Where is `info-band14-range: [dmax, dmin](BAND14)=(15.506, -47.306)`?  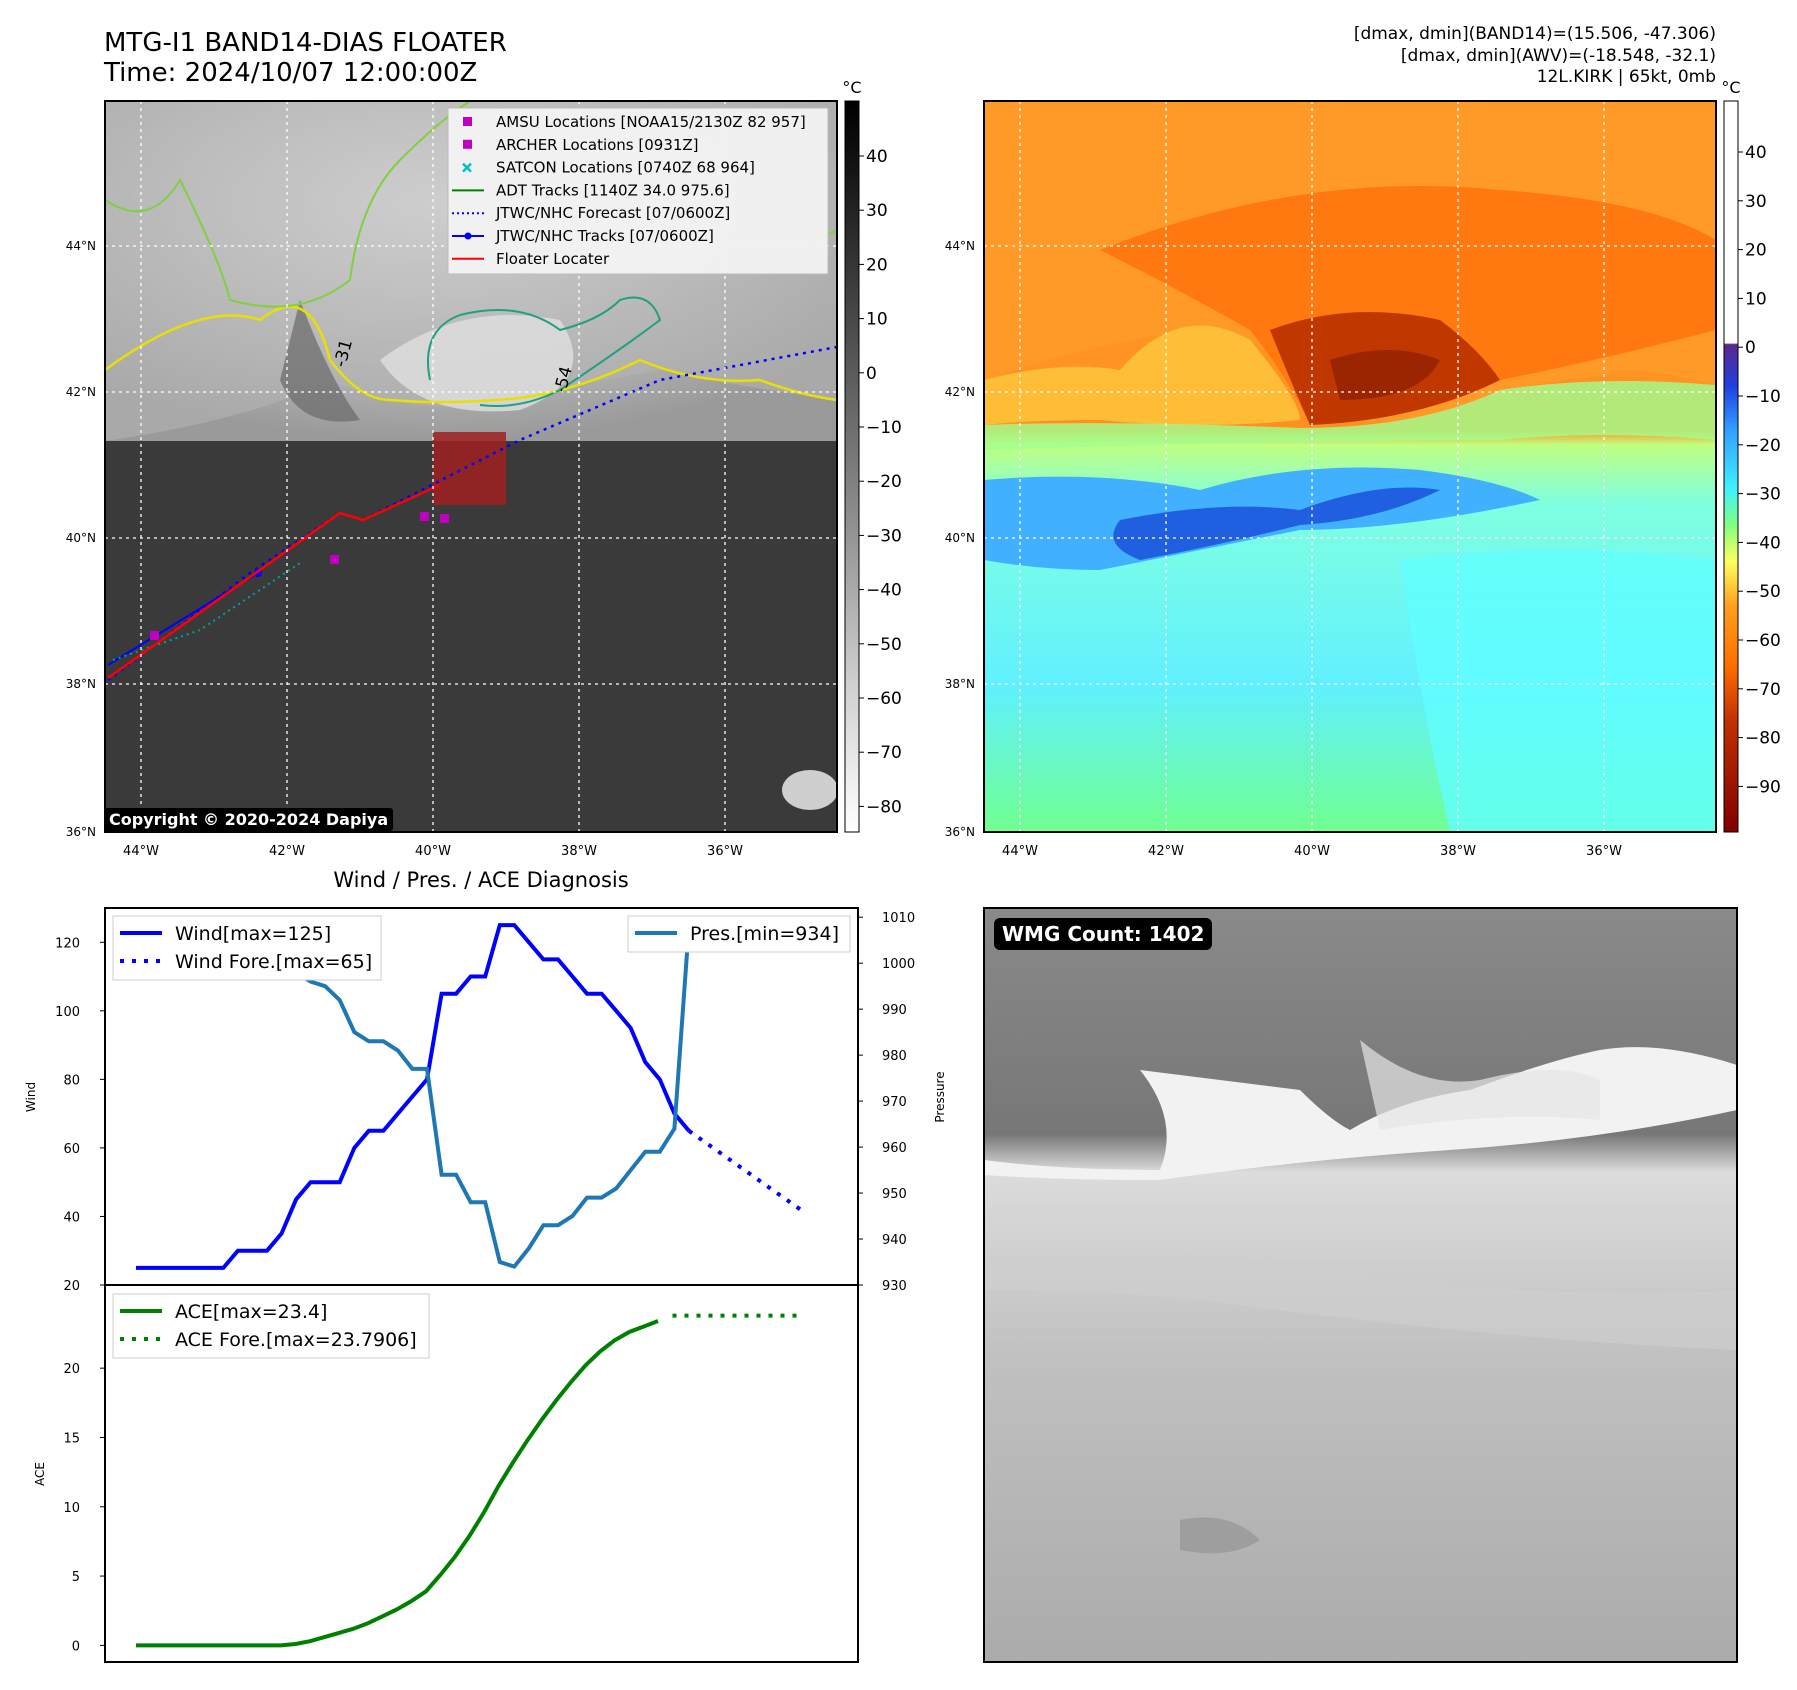 info-band14-range: [dmax, dmin](BAND14)=(15.506, -47.306) is located at coordinates (1535, 34).